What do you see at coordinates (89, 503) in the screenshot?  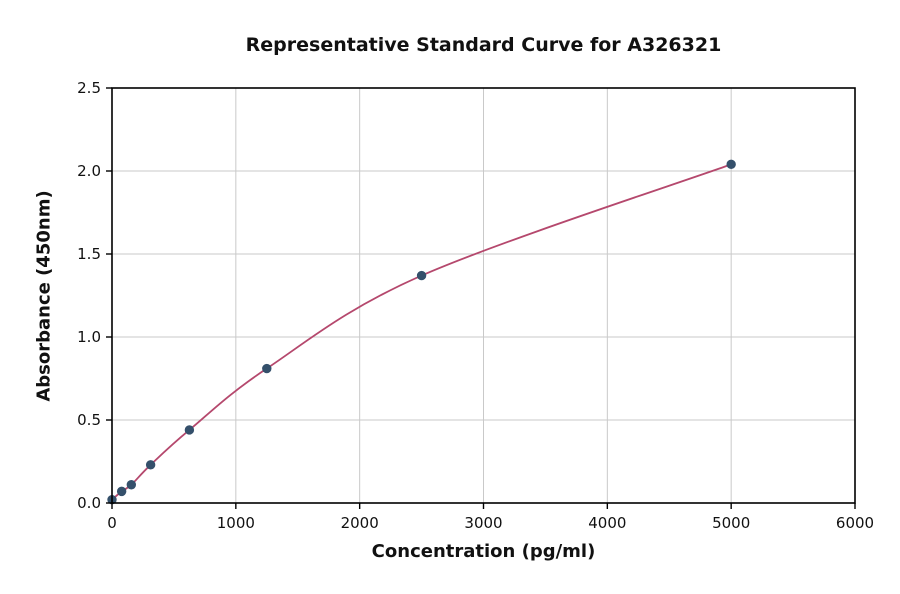 I see `y-tick-label: 0.0` at bounding box center [89, 503].